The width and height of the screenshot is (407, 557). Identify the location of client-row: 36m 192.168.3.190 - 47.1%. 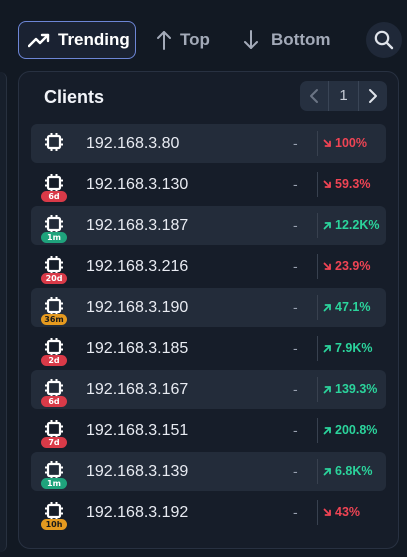
(208, 307).